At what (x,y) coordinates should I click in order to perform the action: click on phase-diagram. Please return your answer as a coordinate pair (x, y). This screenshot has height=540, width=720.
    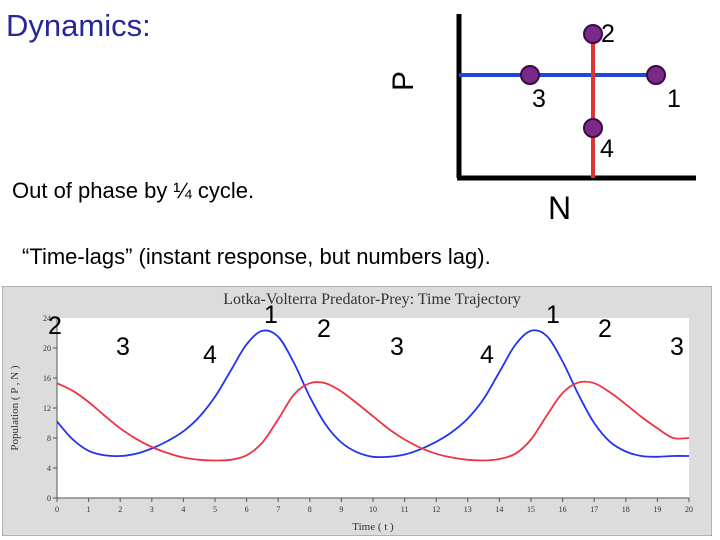
    Looking at the image, I should click on (576, 97).